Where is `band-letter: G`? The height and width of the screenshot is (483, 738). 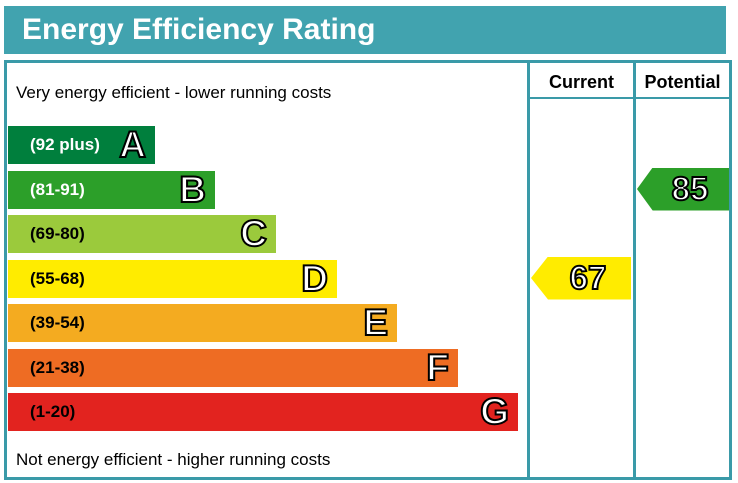 band-letter: G is located at coordinates (494, 411).